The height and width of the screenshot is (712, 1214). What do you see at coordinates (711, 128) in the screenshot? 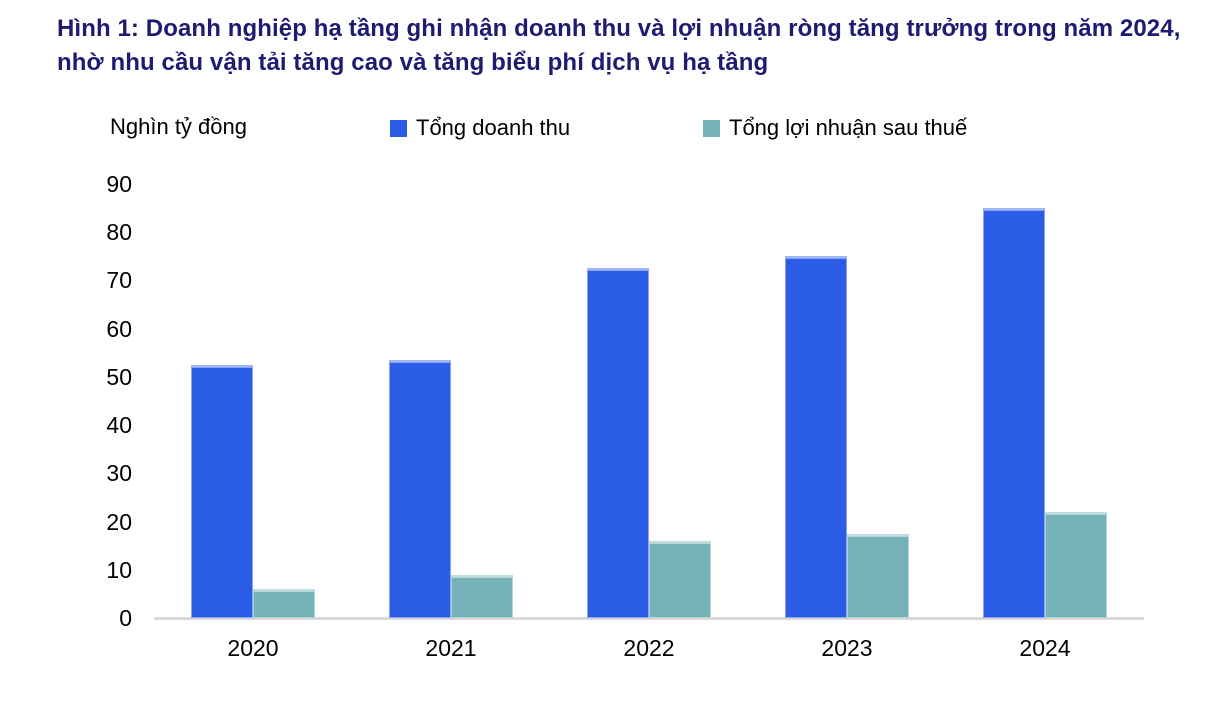
I see `profit-legend-swatch-icon` at bounding box center [711, 128].